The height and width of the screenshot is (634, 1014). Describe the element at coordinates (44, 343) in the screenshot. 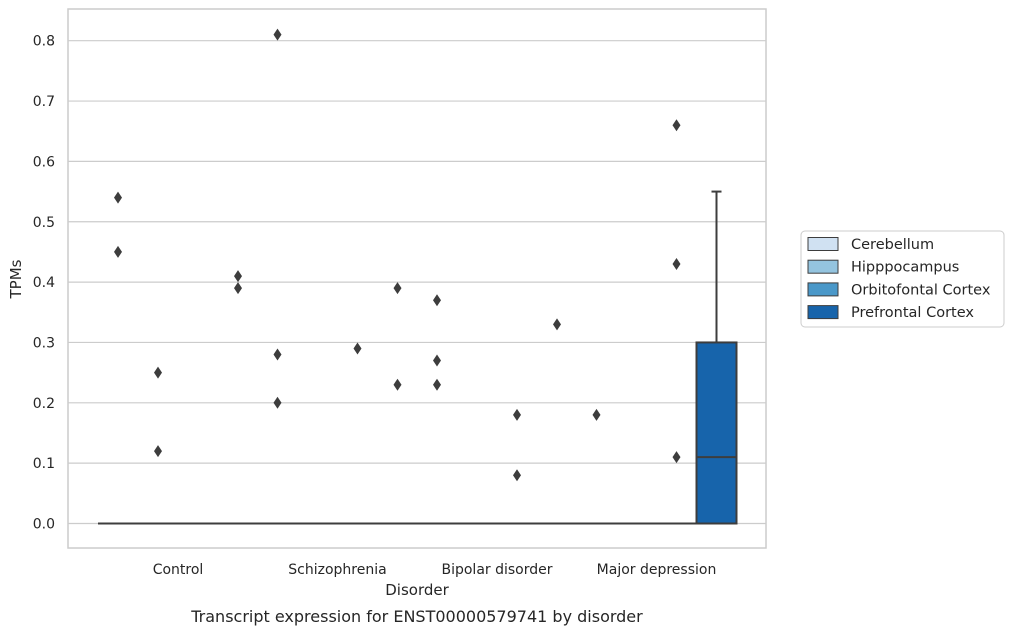

I see `y-tick-label: 0.3` at that location.